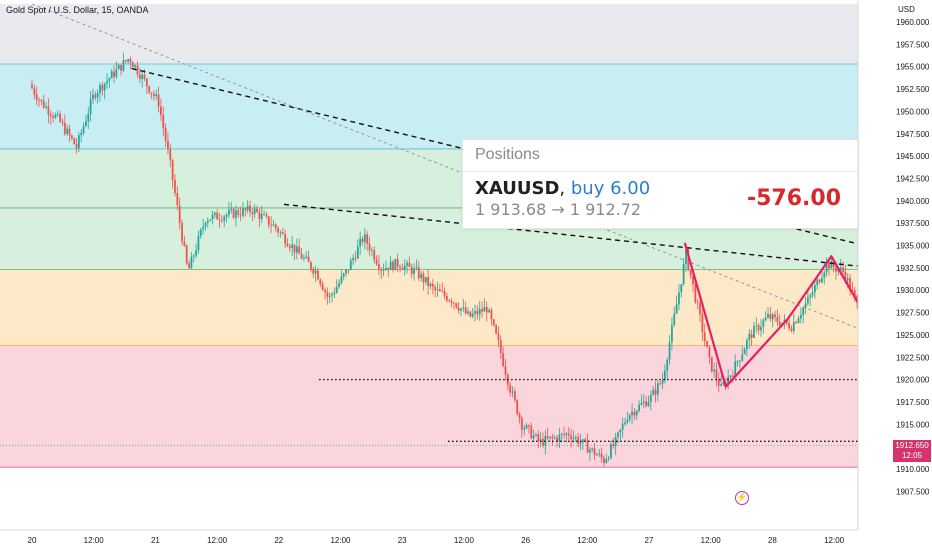  I want to click on y-tick-label: 1925.000, so click(913, 335).